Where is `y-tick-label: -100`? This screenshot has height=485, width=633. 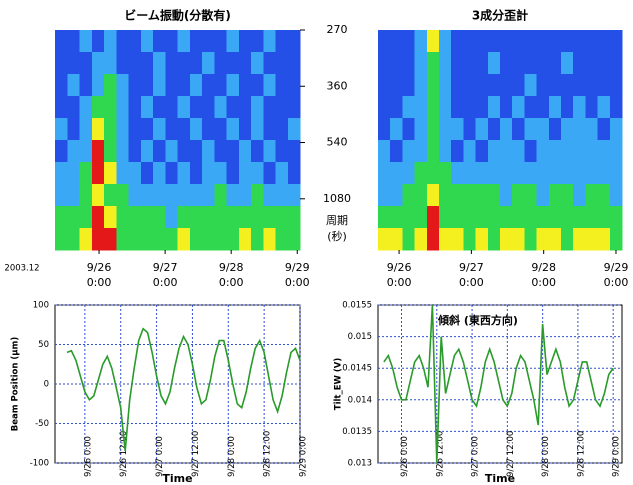 y-tick-label: -100 is located at coordinates (39, 464).